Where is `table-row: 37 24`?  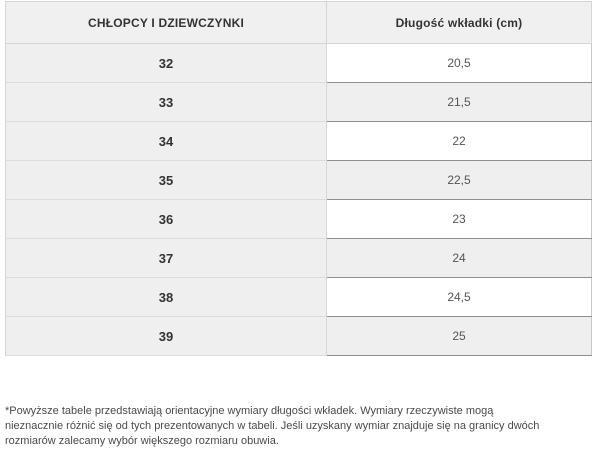 table-row: 37 24 is located at coordinates (298, 258).